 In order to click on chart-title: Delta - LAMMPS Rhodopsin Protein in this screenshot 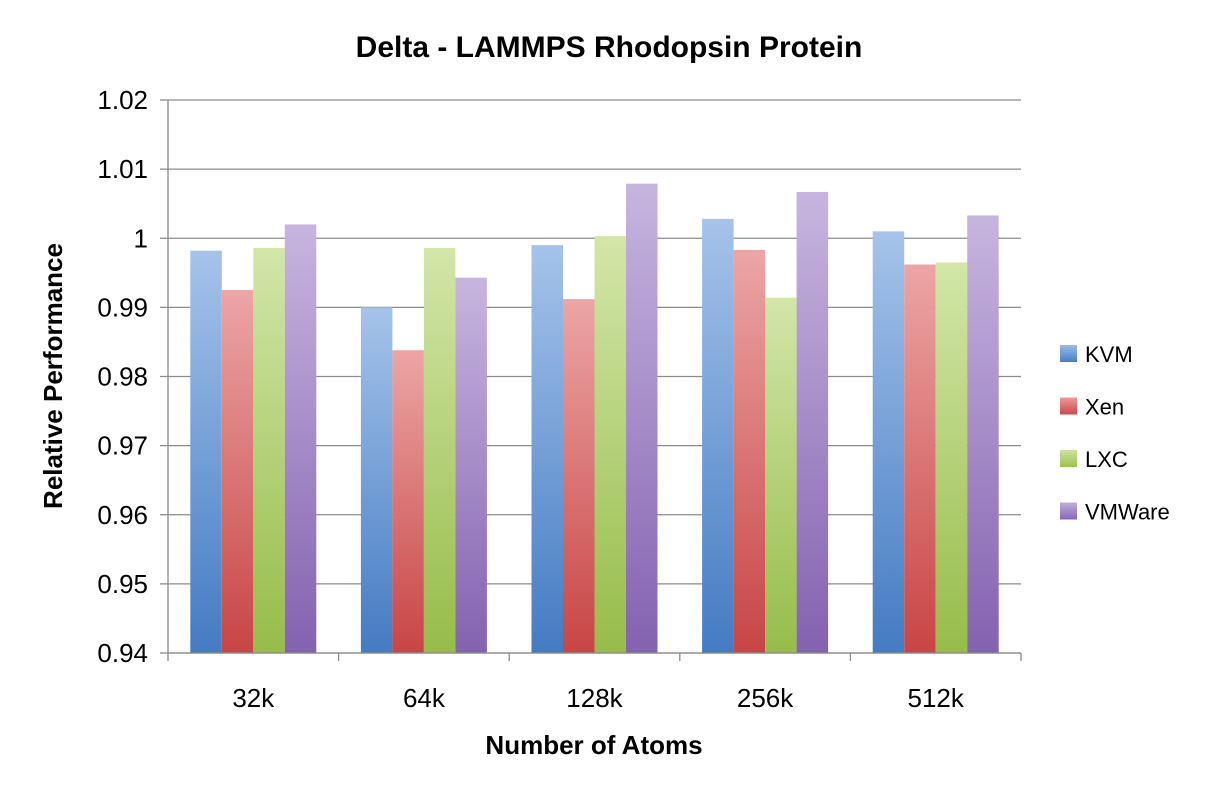, I will do `click(609, 47)`.